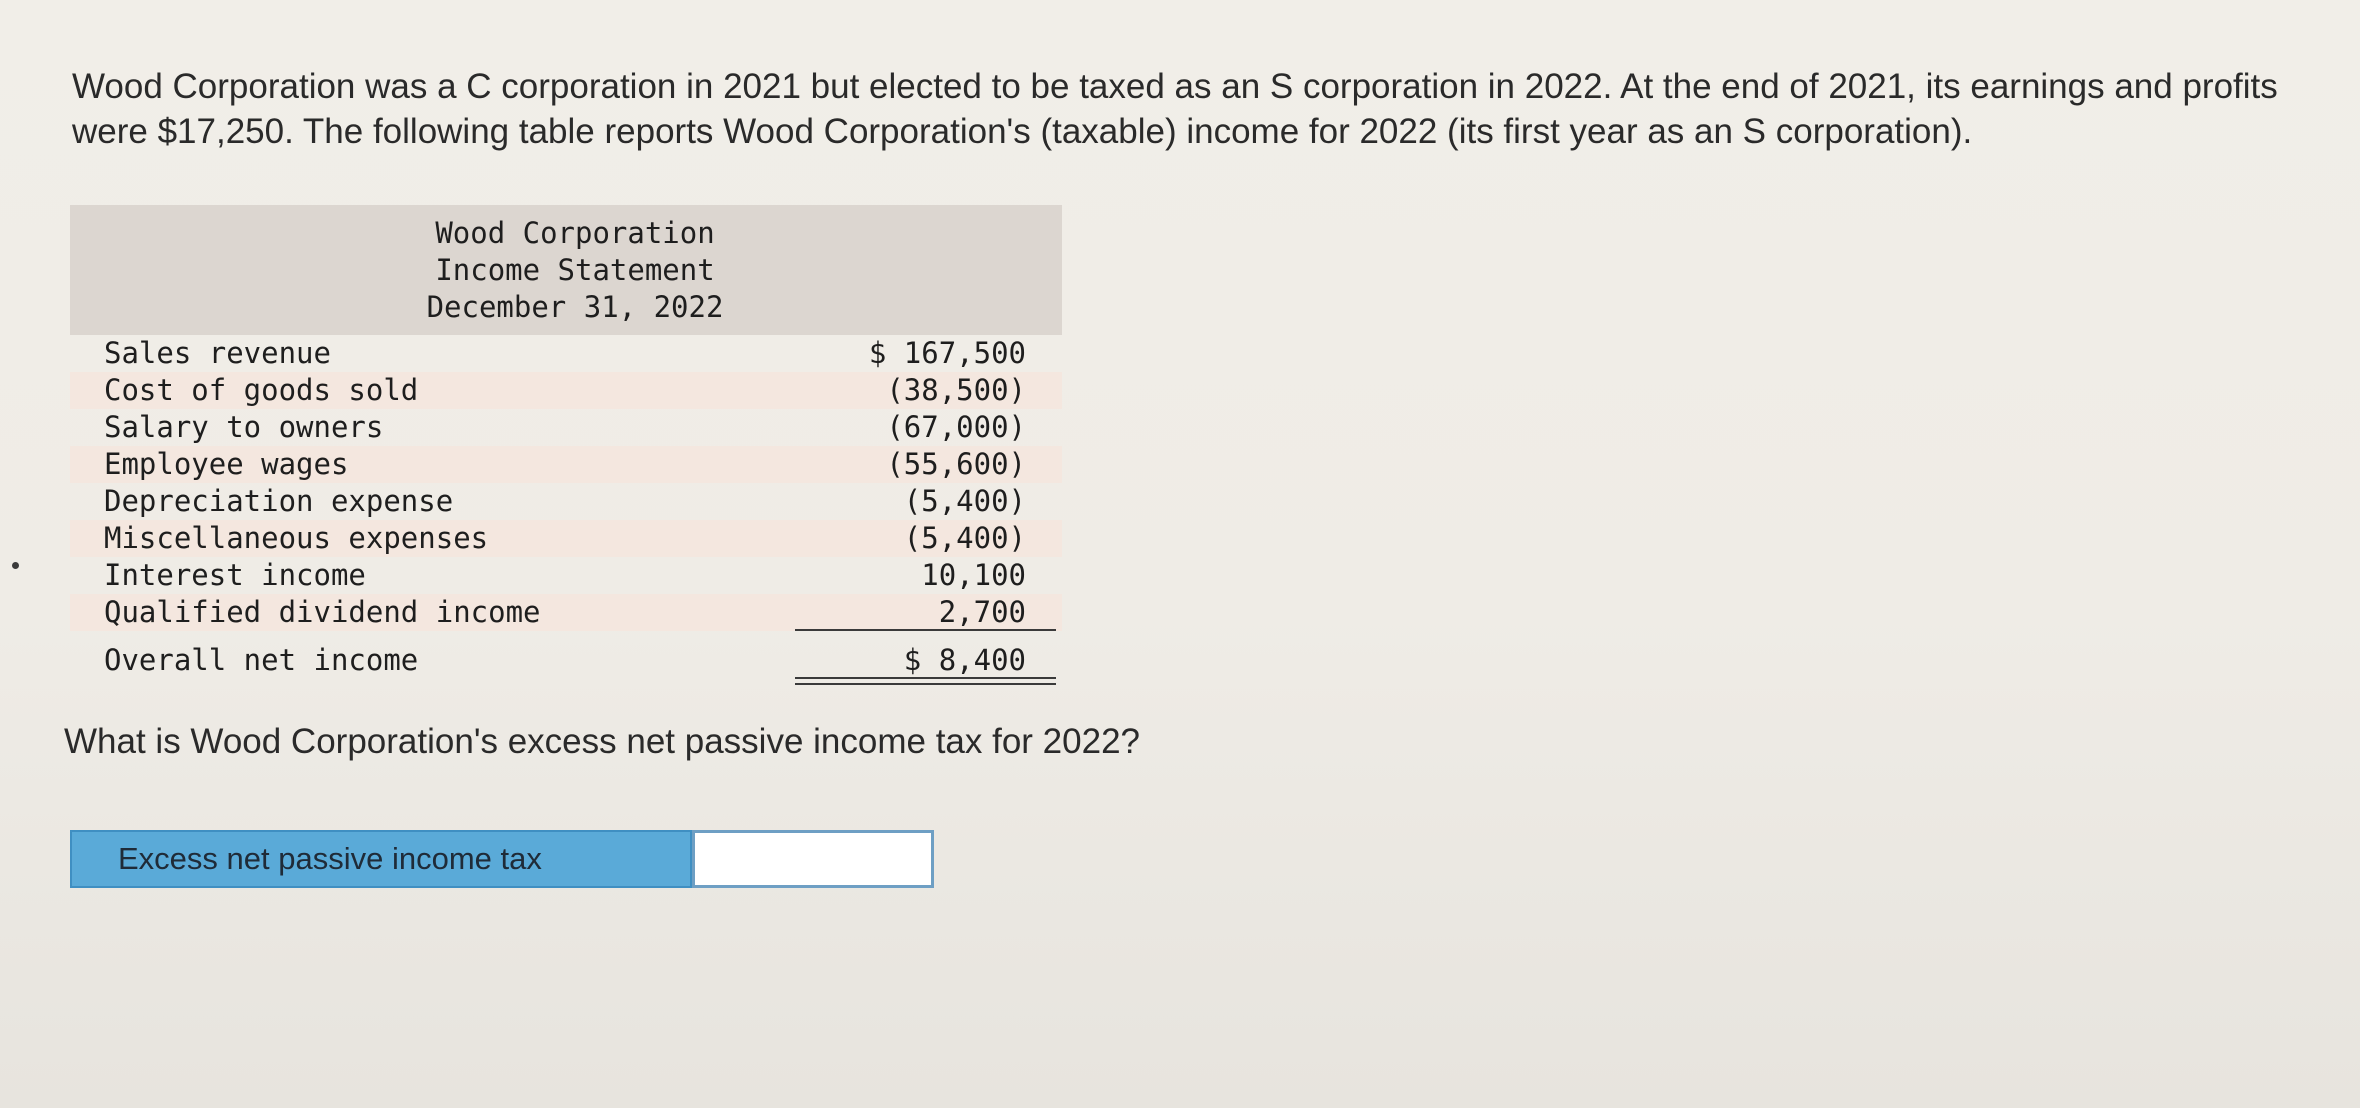 The height and width of the screenshot is (1108, 2360). What do you see at coordinates (381, 859) in the screenshot?
I see `answer-label: Excess net passive income tax` at bounding box center [381, 859].